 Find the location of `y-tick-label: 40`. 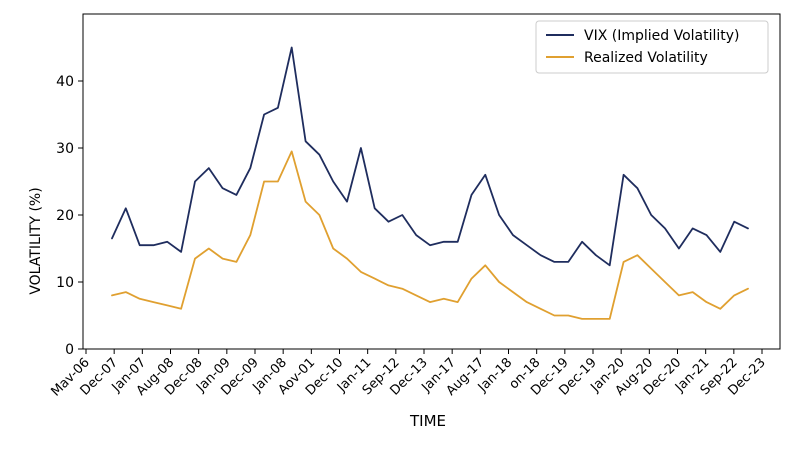

y-tick-label: 40 is located at coordinates (65, 82).